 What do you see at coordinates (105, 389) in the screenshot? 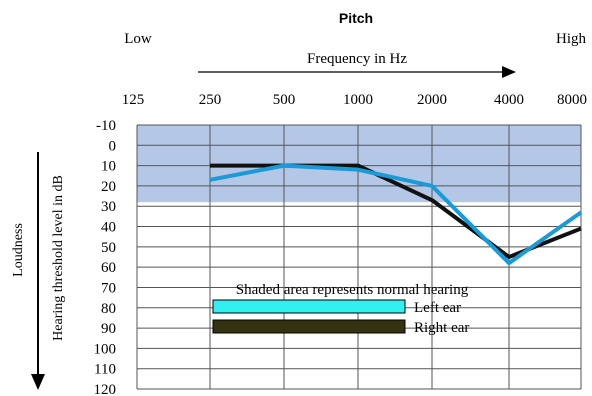
I see `y-tick-label: 120` at bounding box center [105, 389].